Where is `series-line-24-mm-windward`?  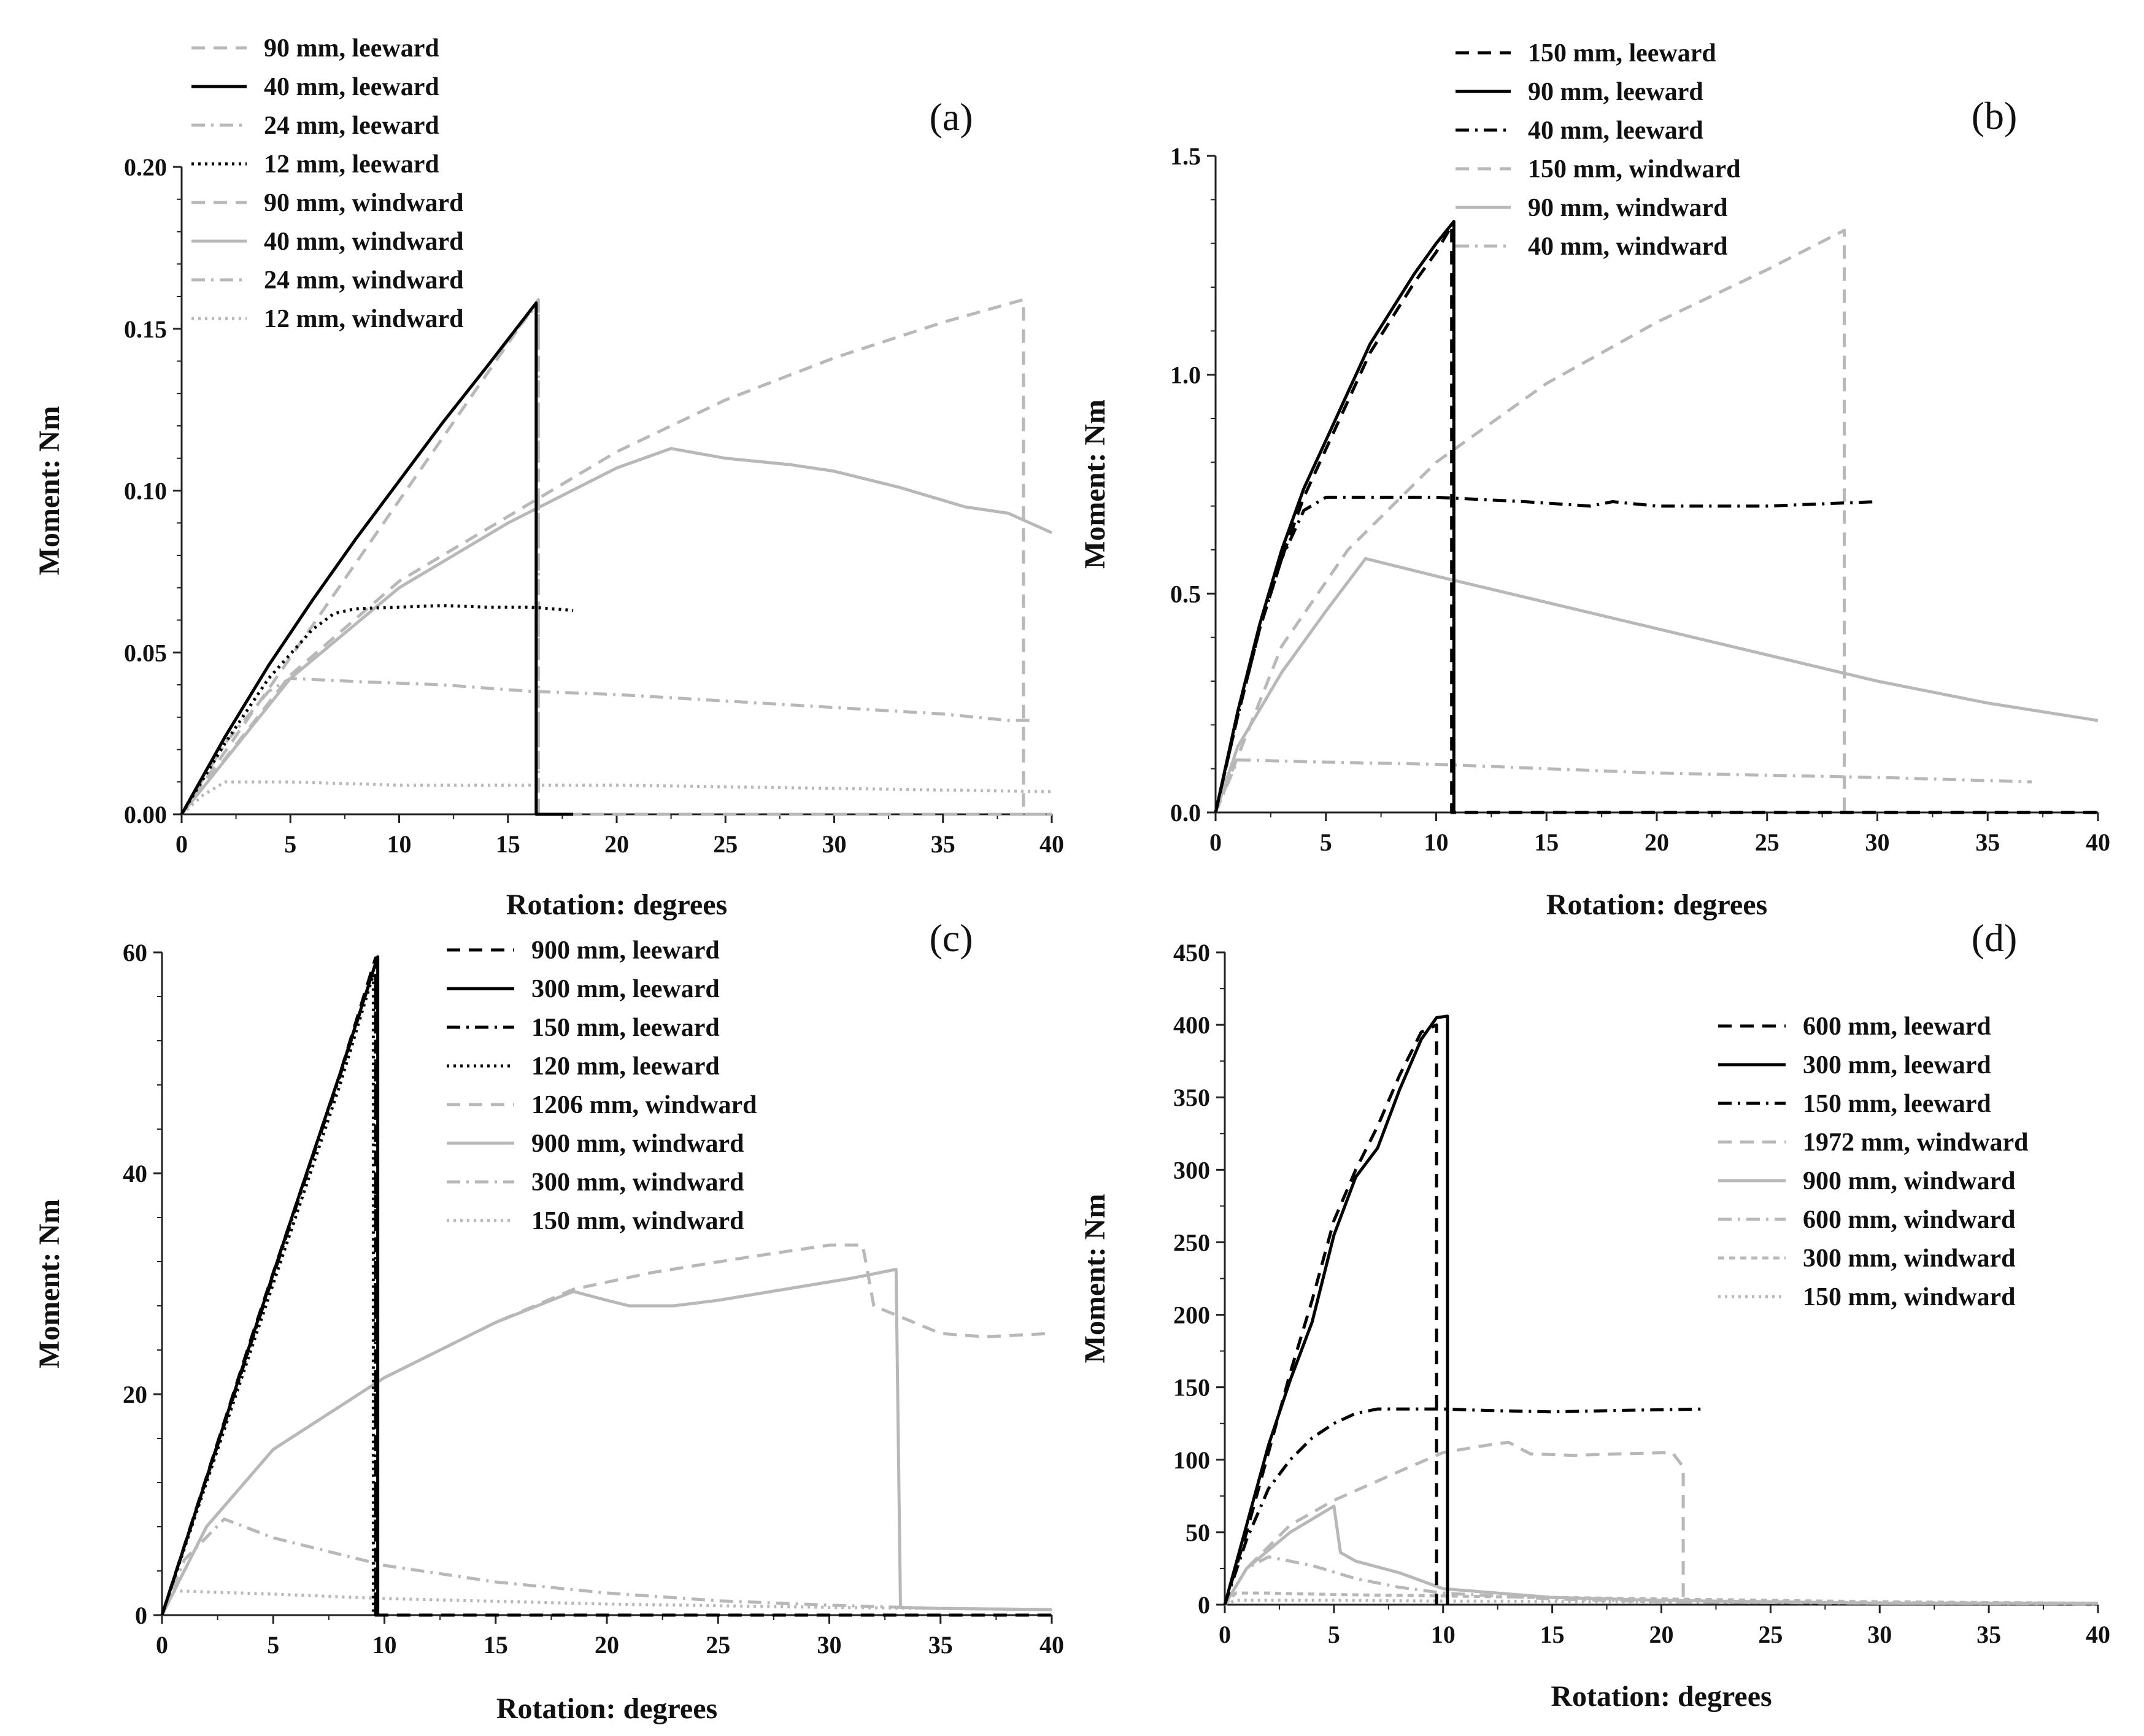
series-line-24-mm-windward is located at coordinates (605, 747).